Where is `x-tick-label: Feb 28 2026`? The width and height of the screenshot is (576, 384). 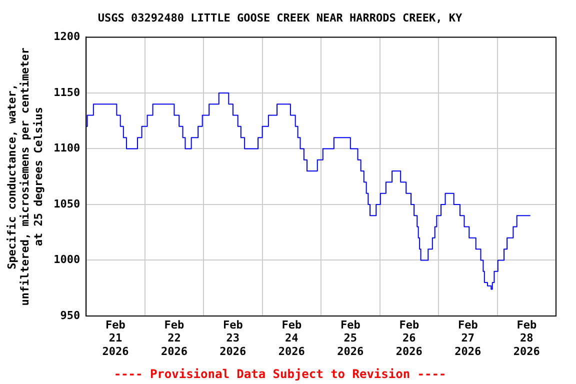 x-tick-label: Feb 28 2026 is located at coordinates (526, 338).